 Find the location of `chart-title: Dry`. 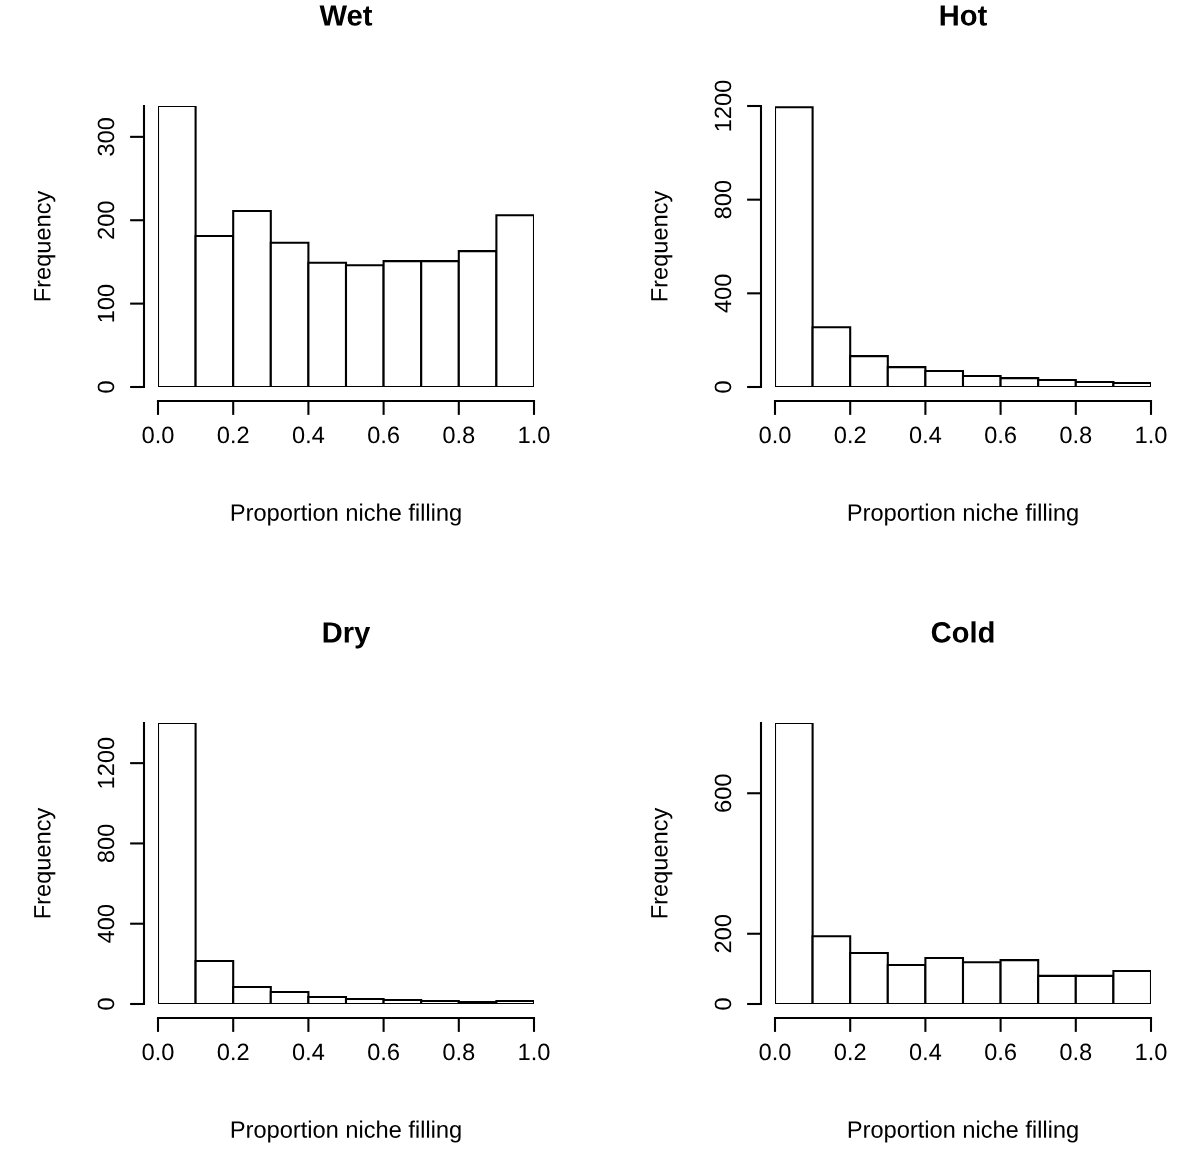

chart-title: Dry is located at coordinates (347, 635).